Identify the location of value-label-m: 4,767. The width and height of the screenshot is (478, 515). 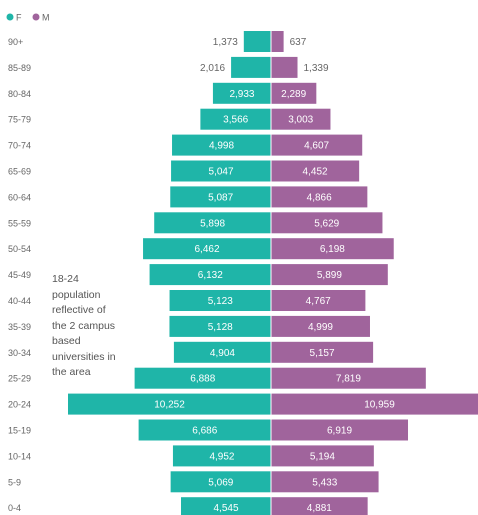
(318, 301).